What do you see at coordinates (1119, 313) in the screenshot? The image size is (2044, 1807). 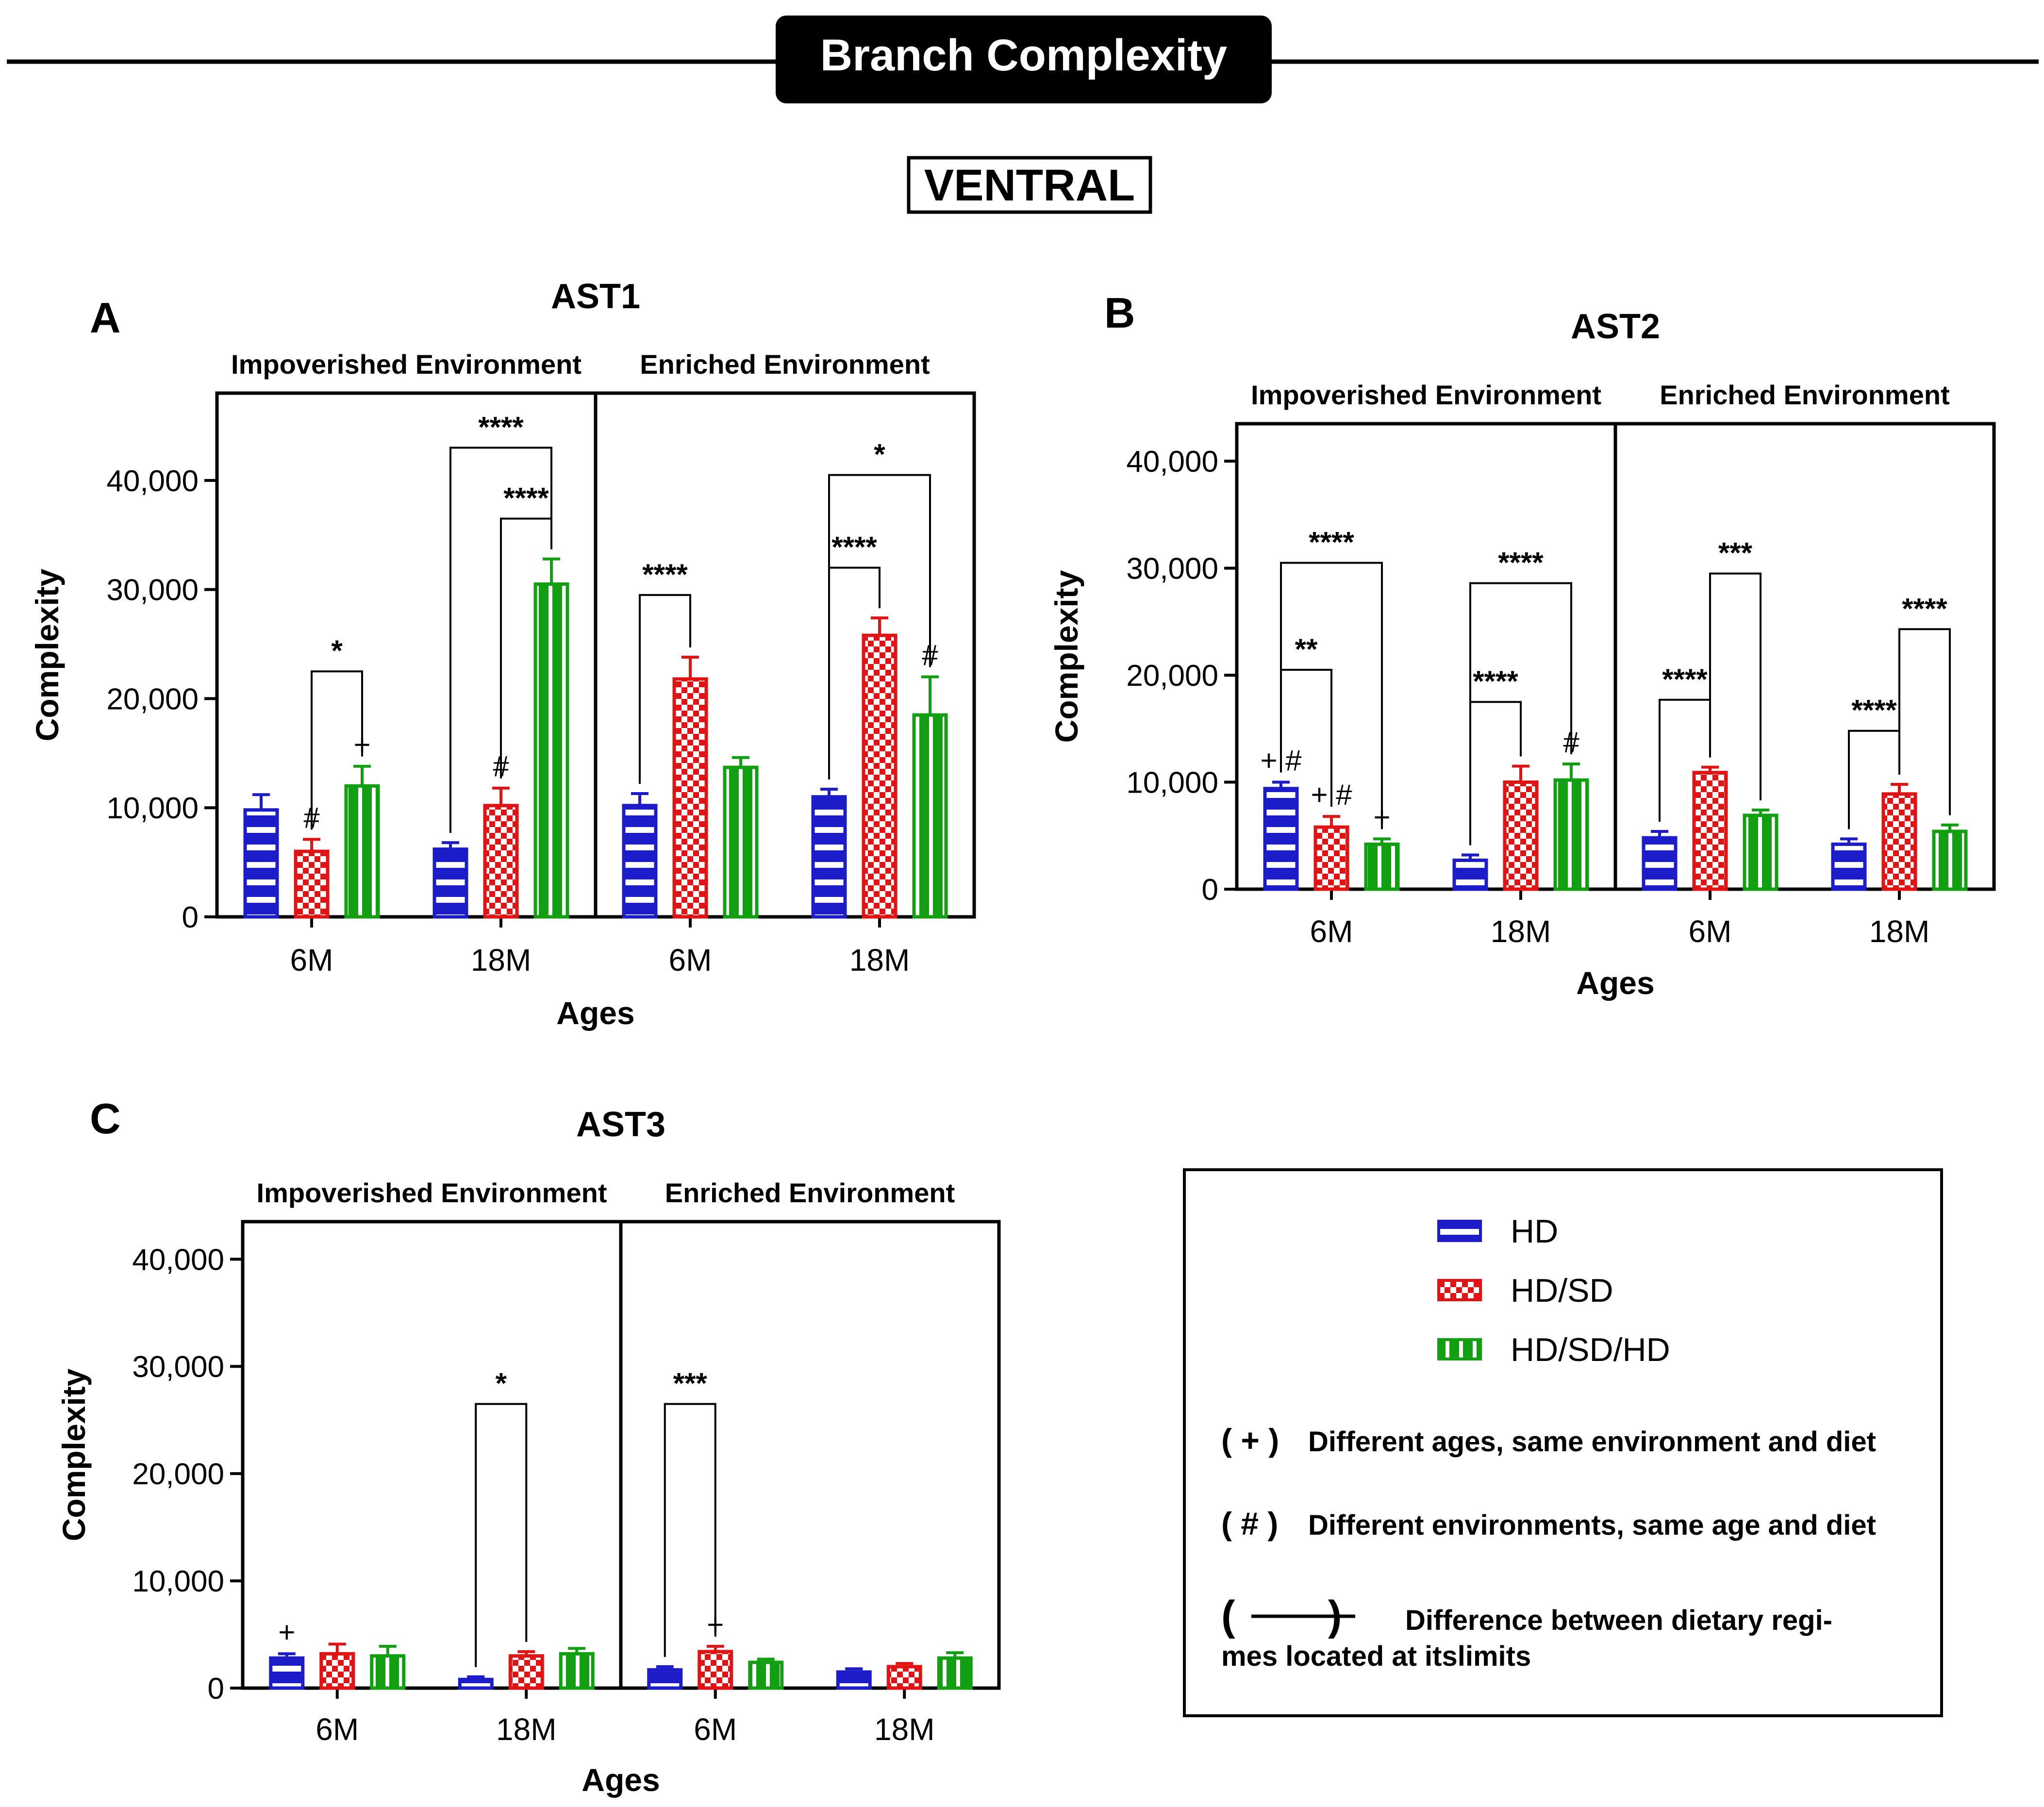 I see `panel-letter-b: B` at bounding box center [1119, 313].